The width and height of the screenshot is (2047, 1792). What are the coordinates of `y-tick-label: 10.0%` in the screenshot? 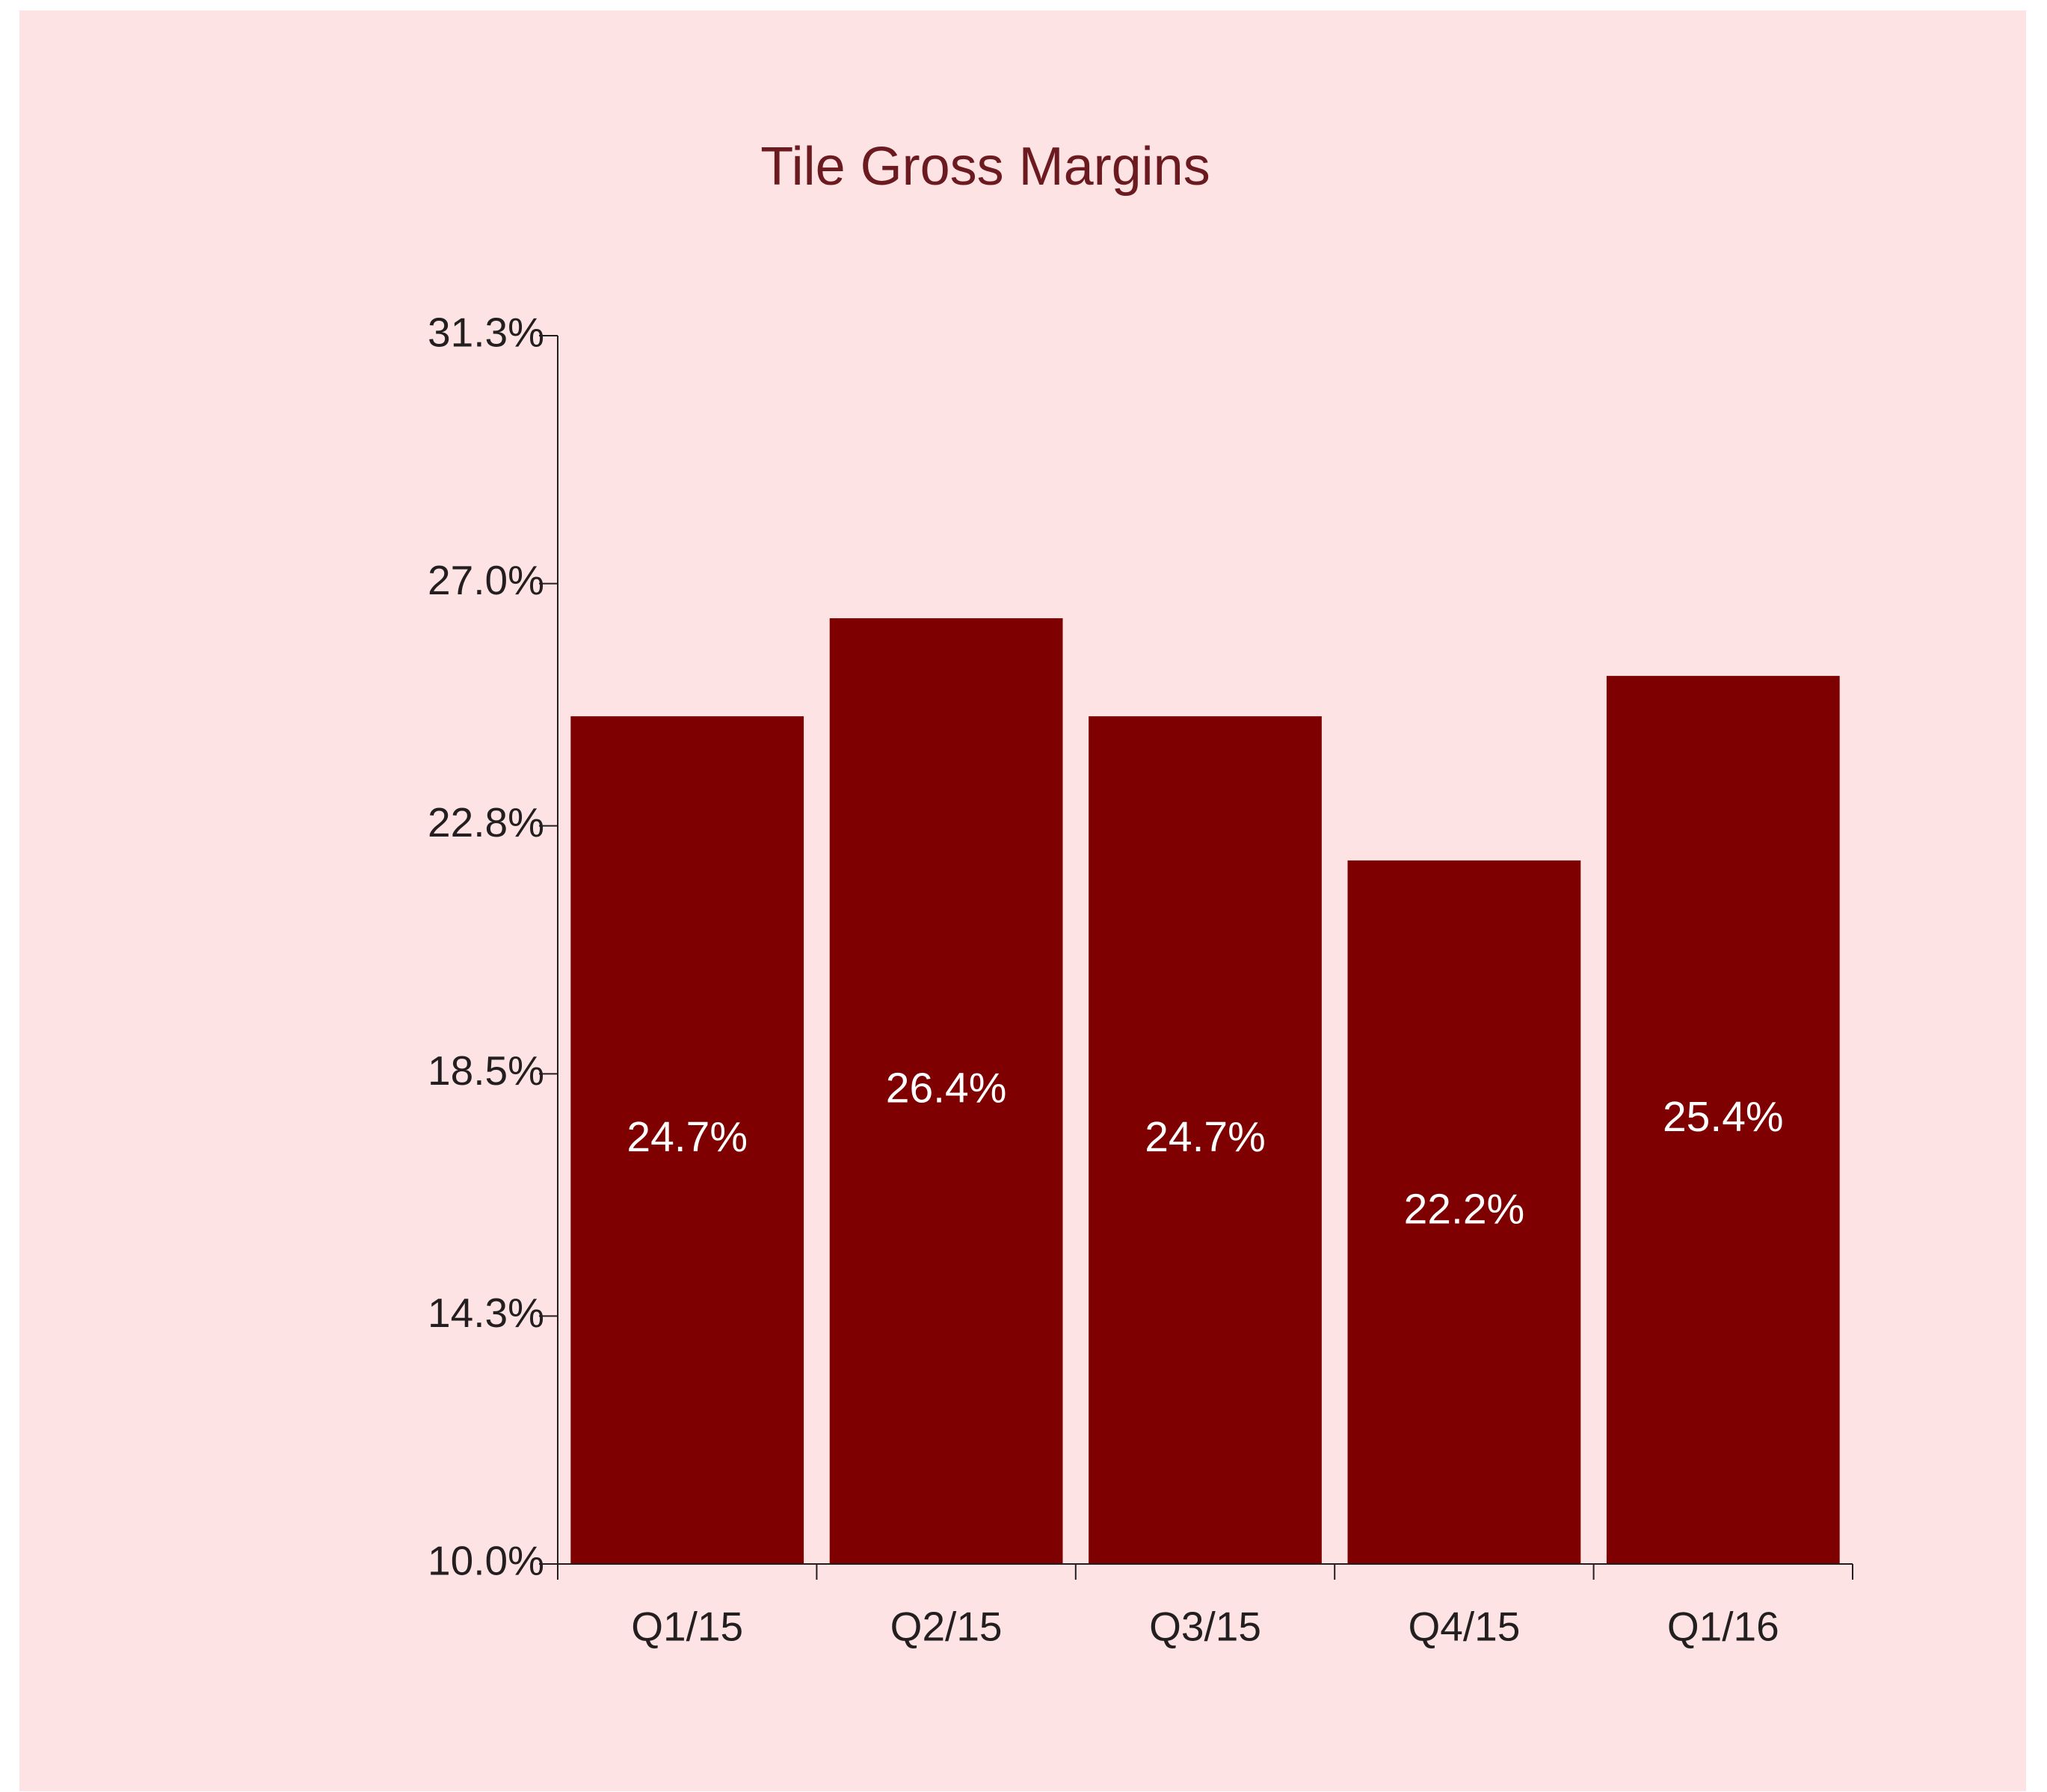 It's located at (486, 1561).